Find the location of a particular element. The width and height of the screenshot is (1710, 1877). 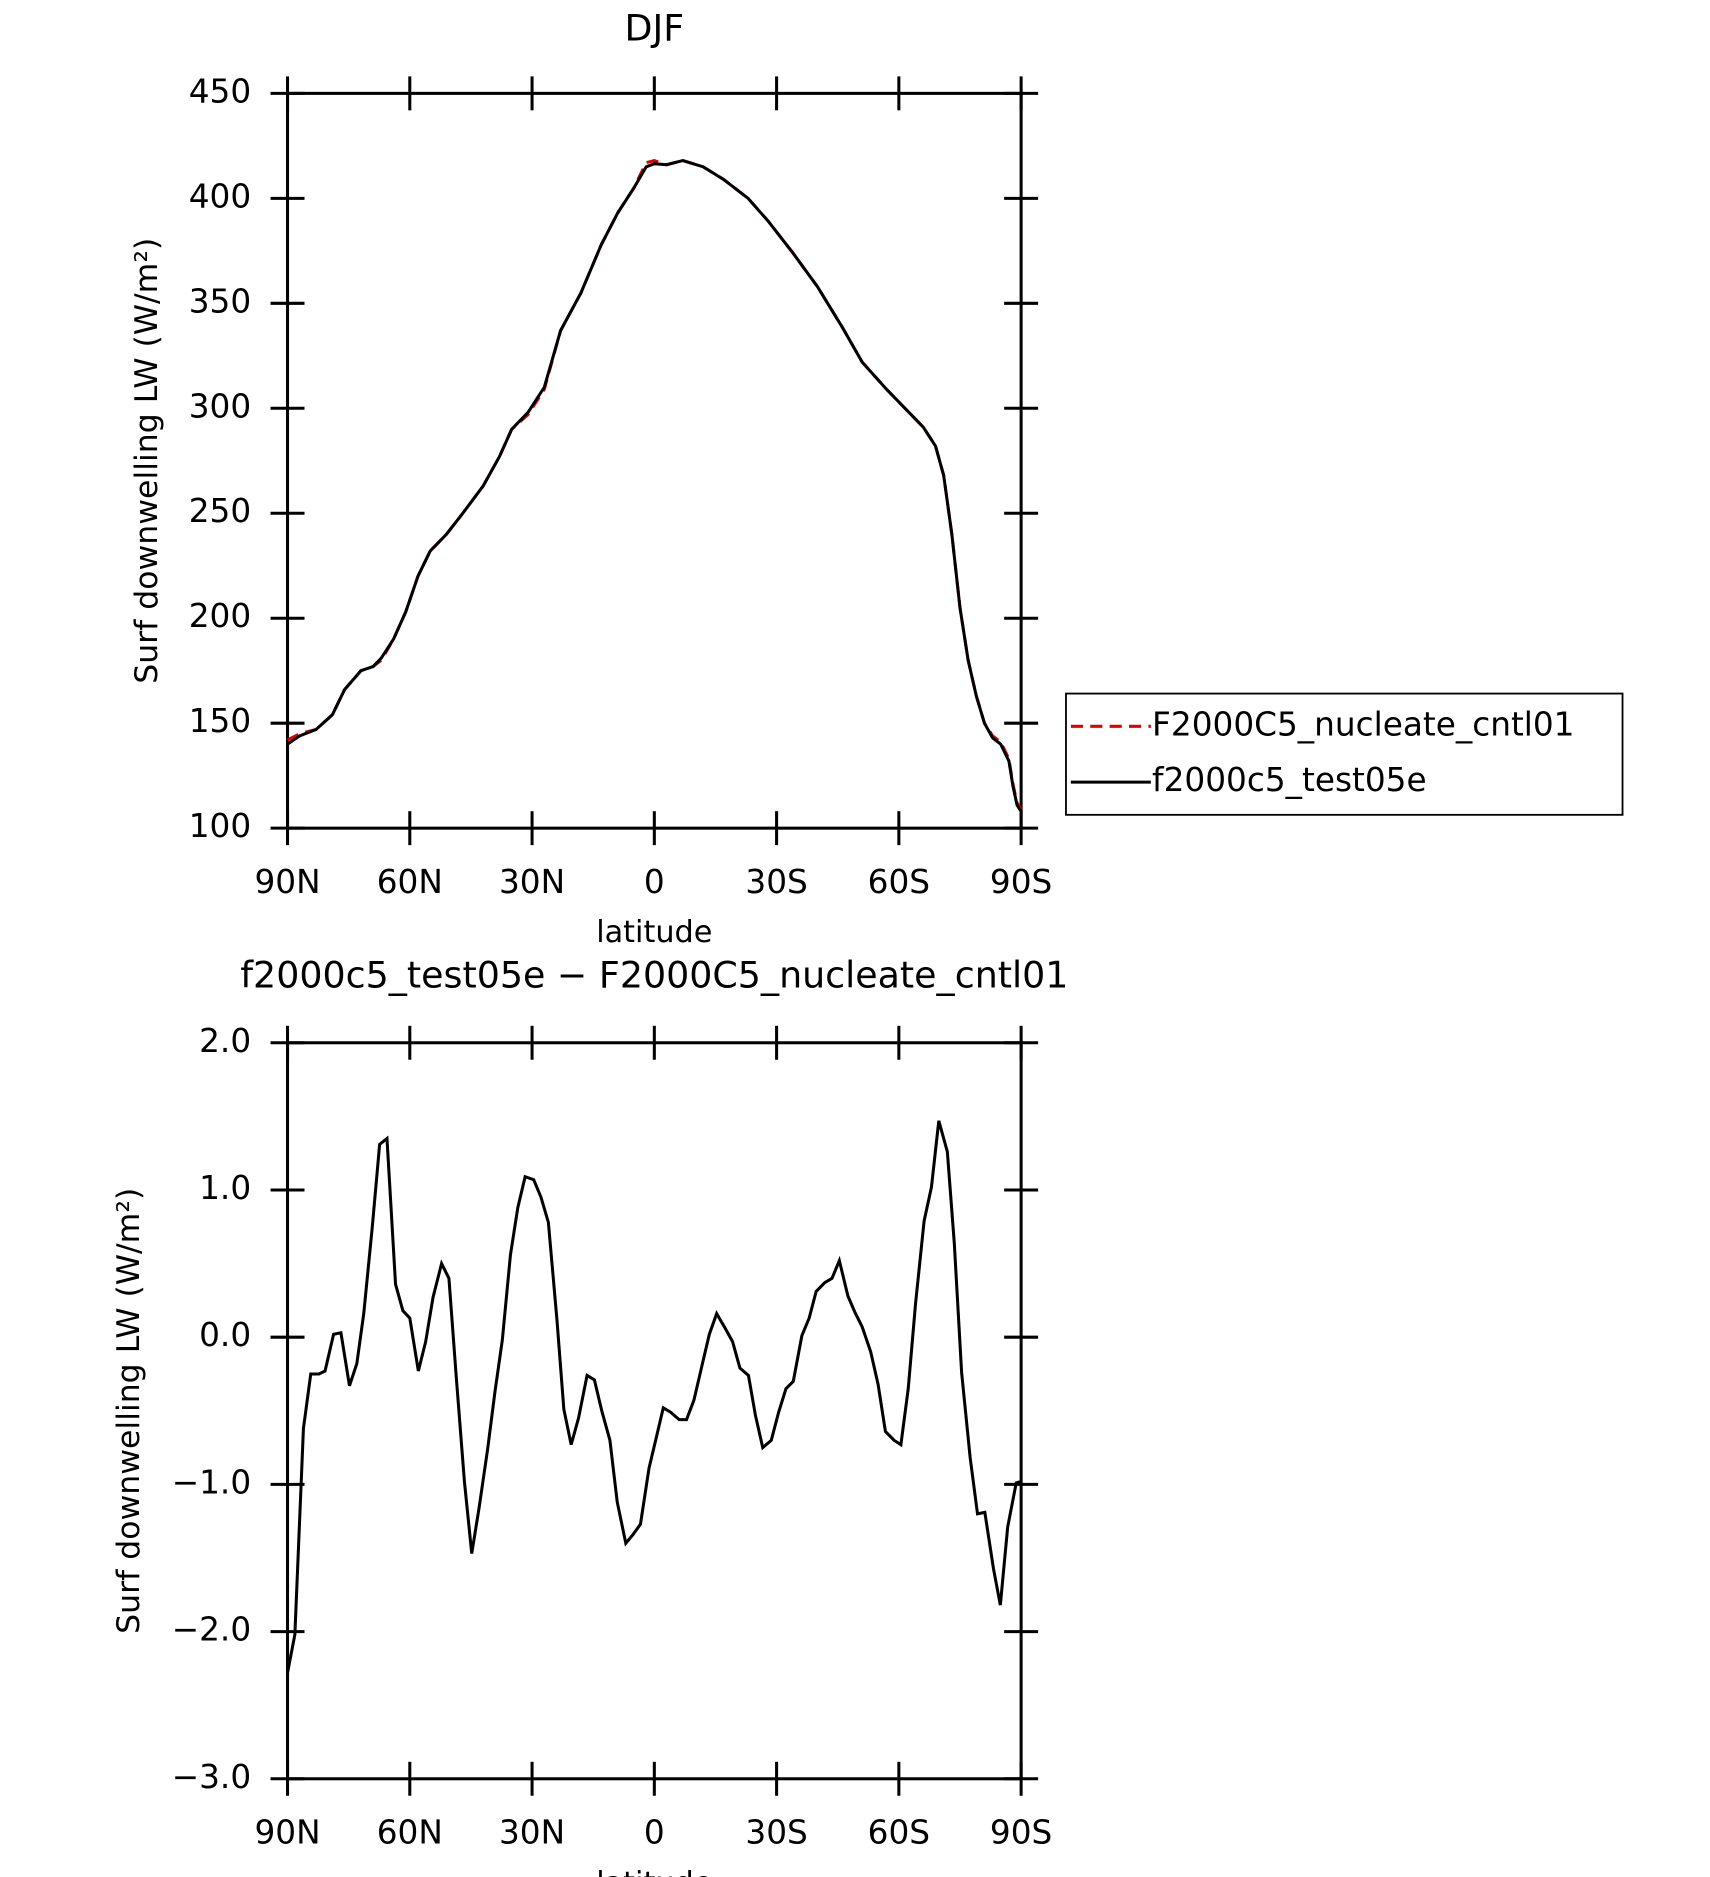

legend-label: f2000c5_test05e is located at coordinates (1289, 780).